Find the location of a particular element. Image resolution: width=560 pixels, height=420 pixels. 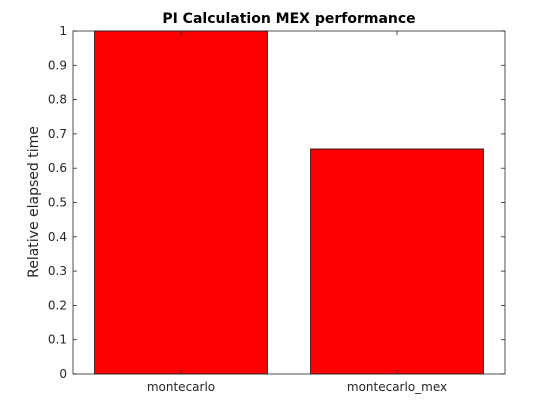

y-tick-label: 0.4 is located at coordinates (57, 237).